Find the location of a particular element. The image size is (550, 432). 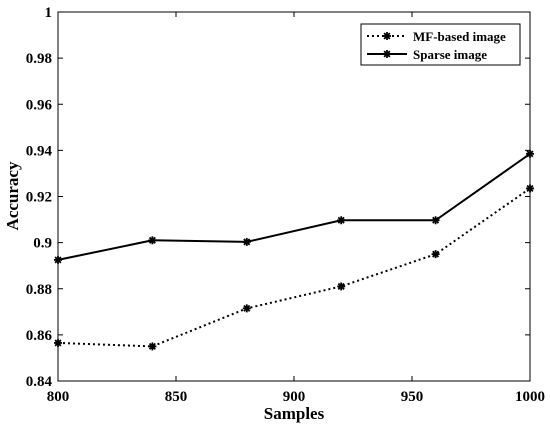

legend-asterisk-mf is located at coordinates (387, 36).